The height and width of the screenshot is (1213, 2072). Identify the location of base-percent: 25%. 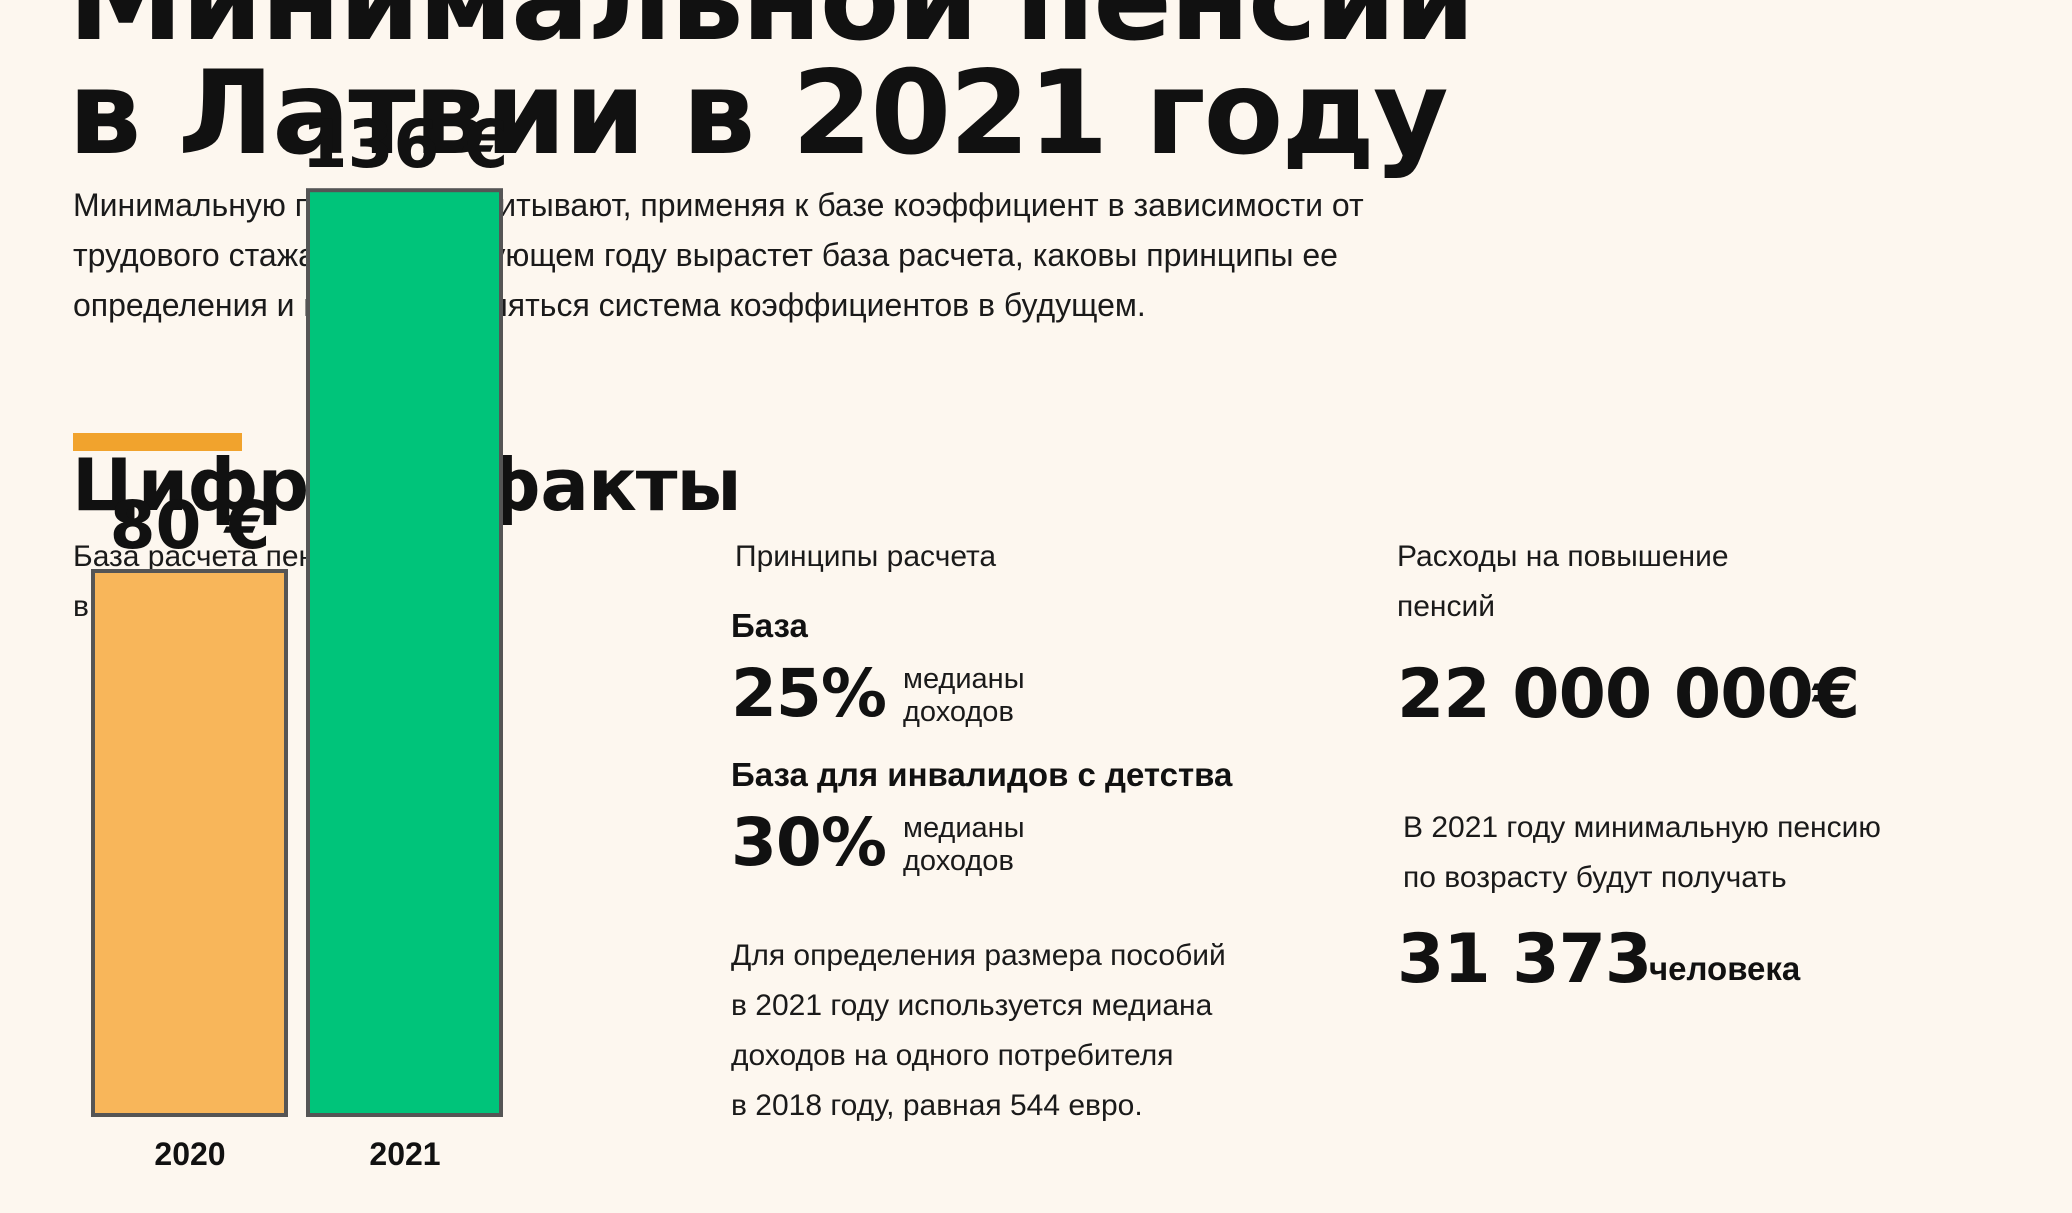
(809, 693).